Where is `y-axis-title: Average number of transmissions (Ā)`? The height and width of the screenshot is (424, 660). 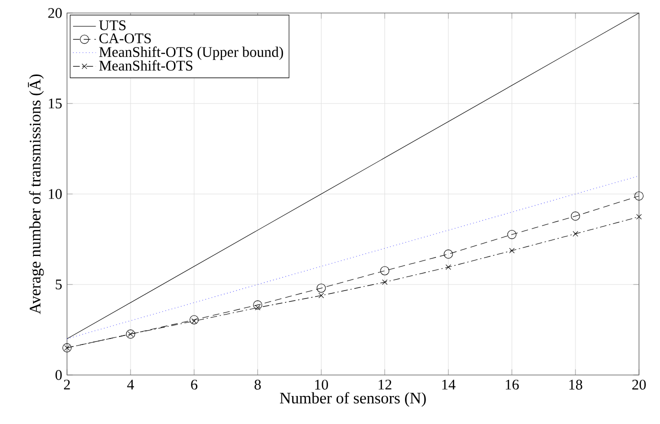 y-axis-title: Average number of transmissions (Ā) is located at coordinates (36, 194).